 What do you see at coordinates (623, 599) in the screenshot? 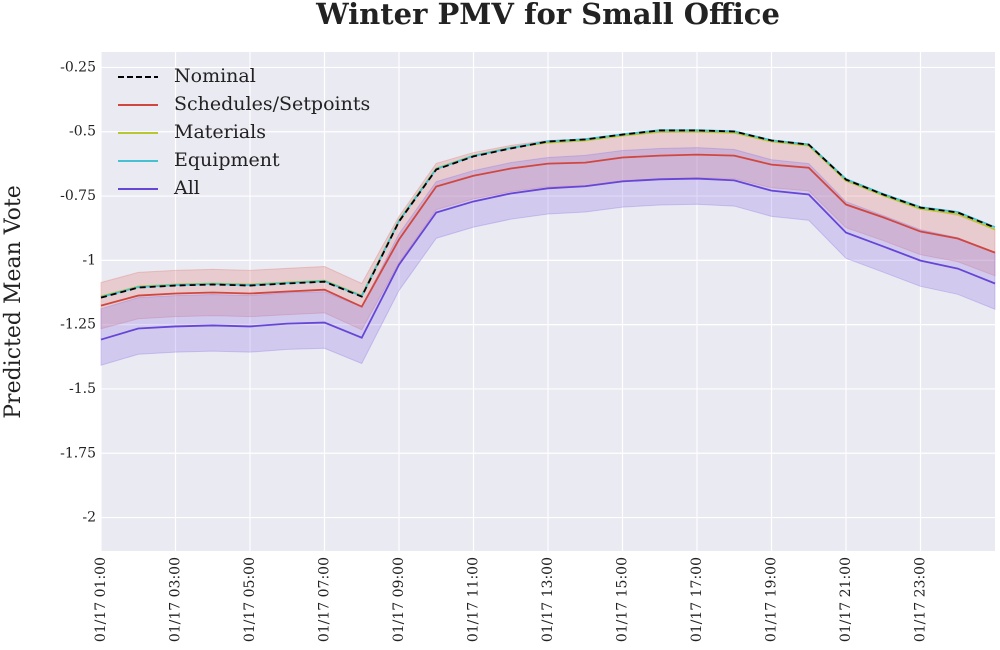
I see `x-tick-label: 01/17 15:00` at bounding box center [623, 599].